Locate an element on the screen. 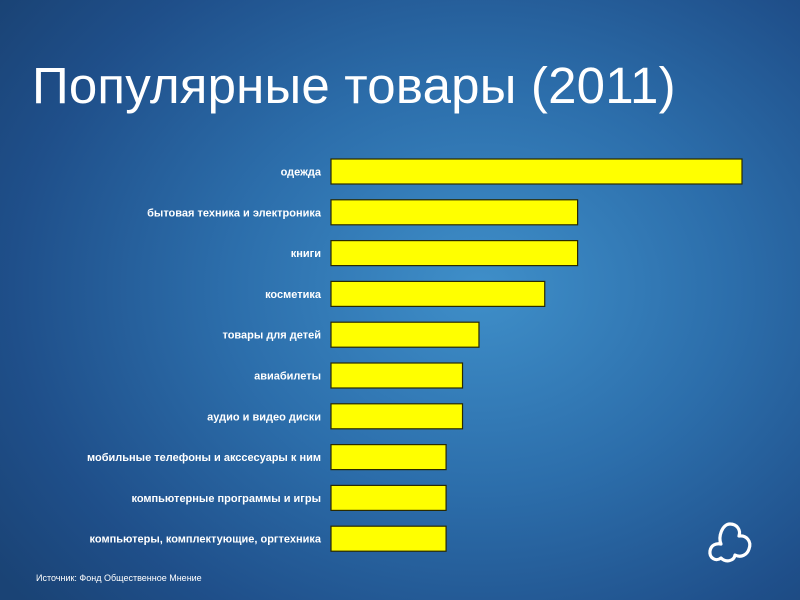  category-label-6: аудио и видео диски is located at coordinates (264, 417).